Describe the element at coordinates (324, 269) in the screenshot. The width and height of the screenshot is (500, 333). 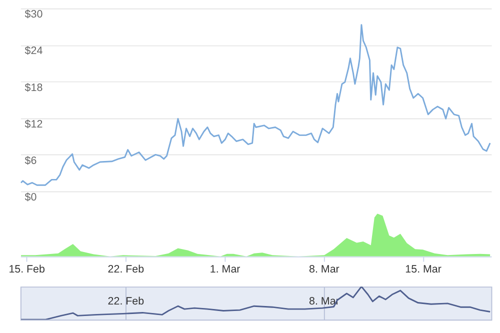
I see `x-tick-label: 8. Mar` at that location.